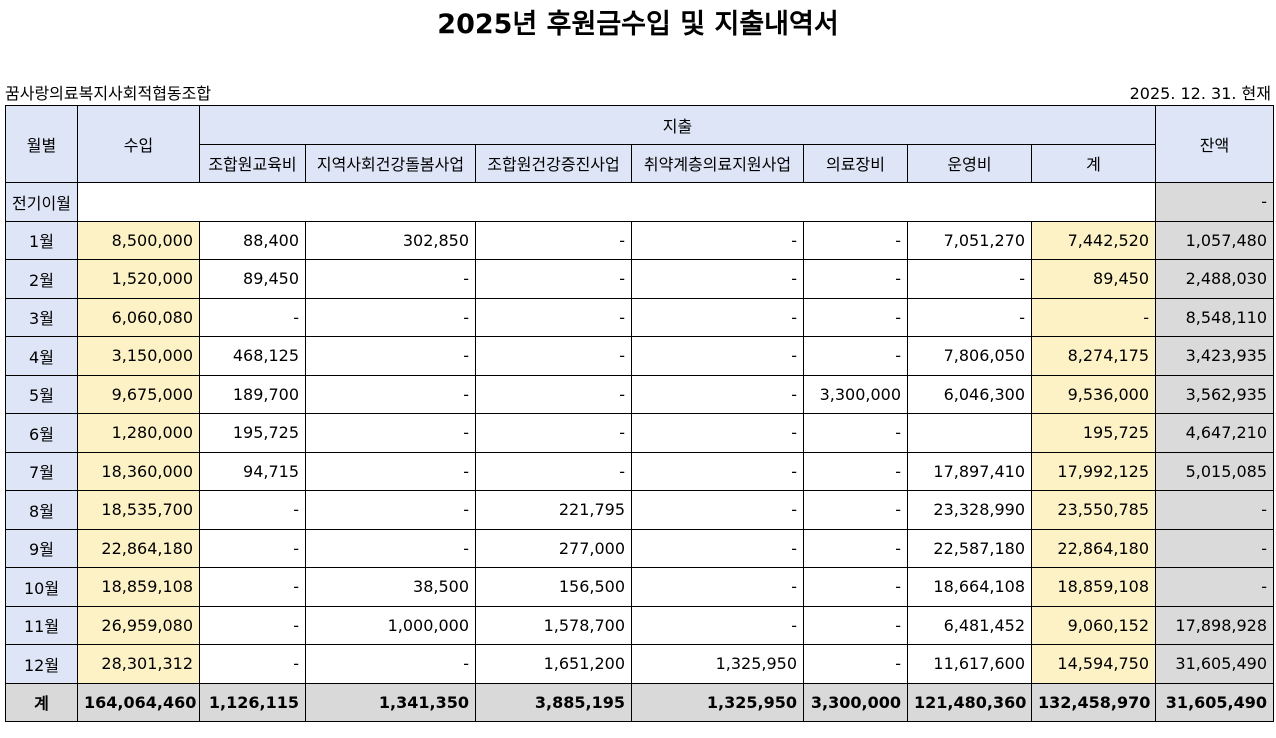 The image size is (1276, 738). I want to click on value-cell: 7,051,270, so click(969, 240).